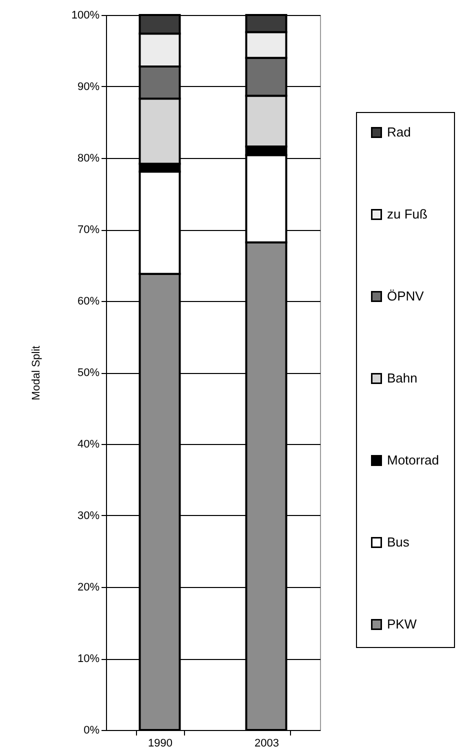 Image resolution: width=470 pixels, height=753 pixels. Describe the element at coordinates (88, 373) in the screenshot. I see `y-tick-label: 50%` at that location.